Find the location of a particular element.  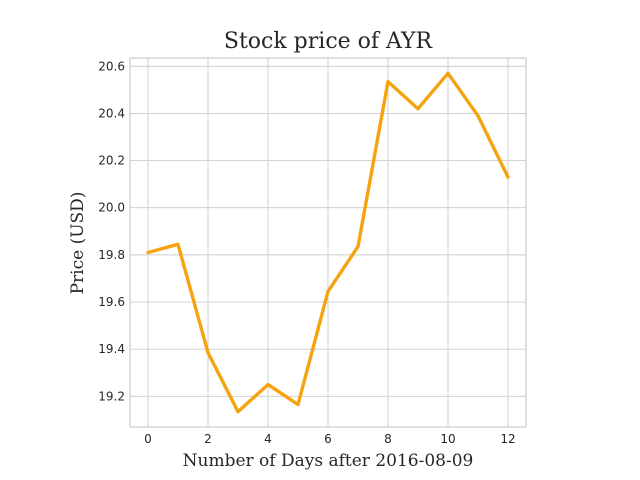

x-tick-label: 8 is located at coordinates (388, 439).